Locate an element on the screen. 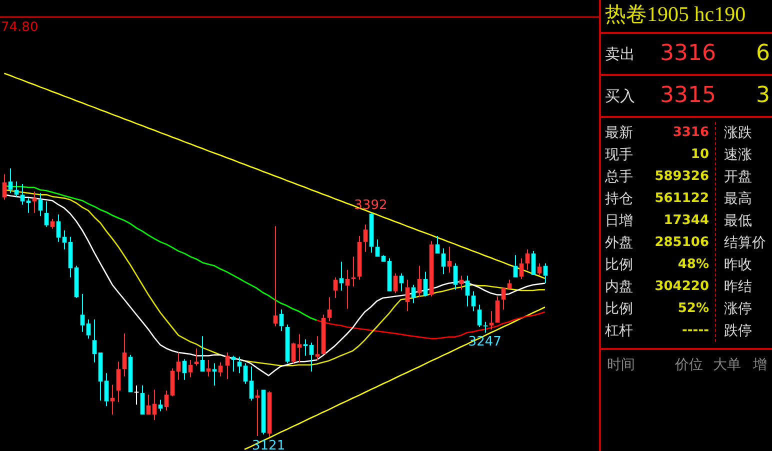 This screenshot has height=451, width=772. text: 6 is located at coordinates (763, 54).